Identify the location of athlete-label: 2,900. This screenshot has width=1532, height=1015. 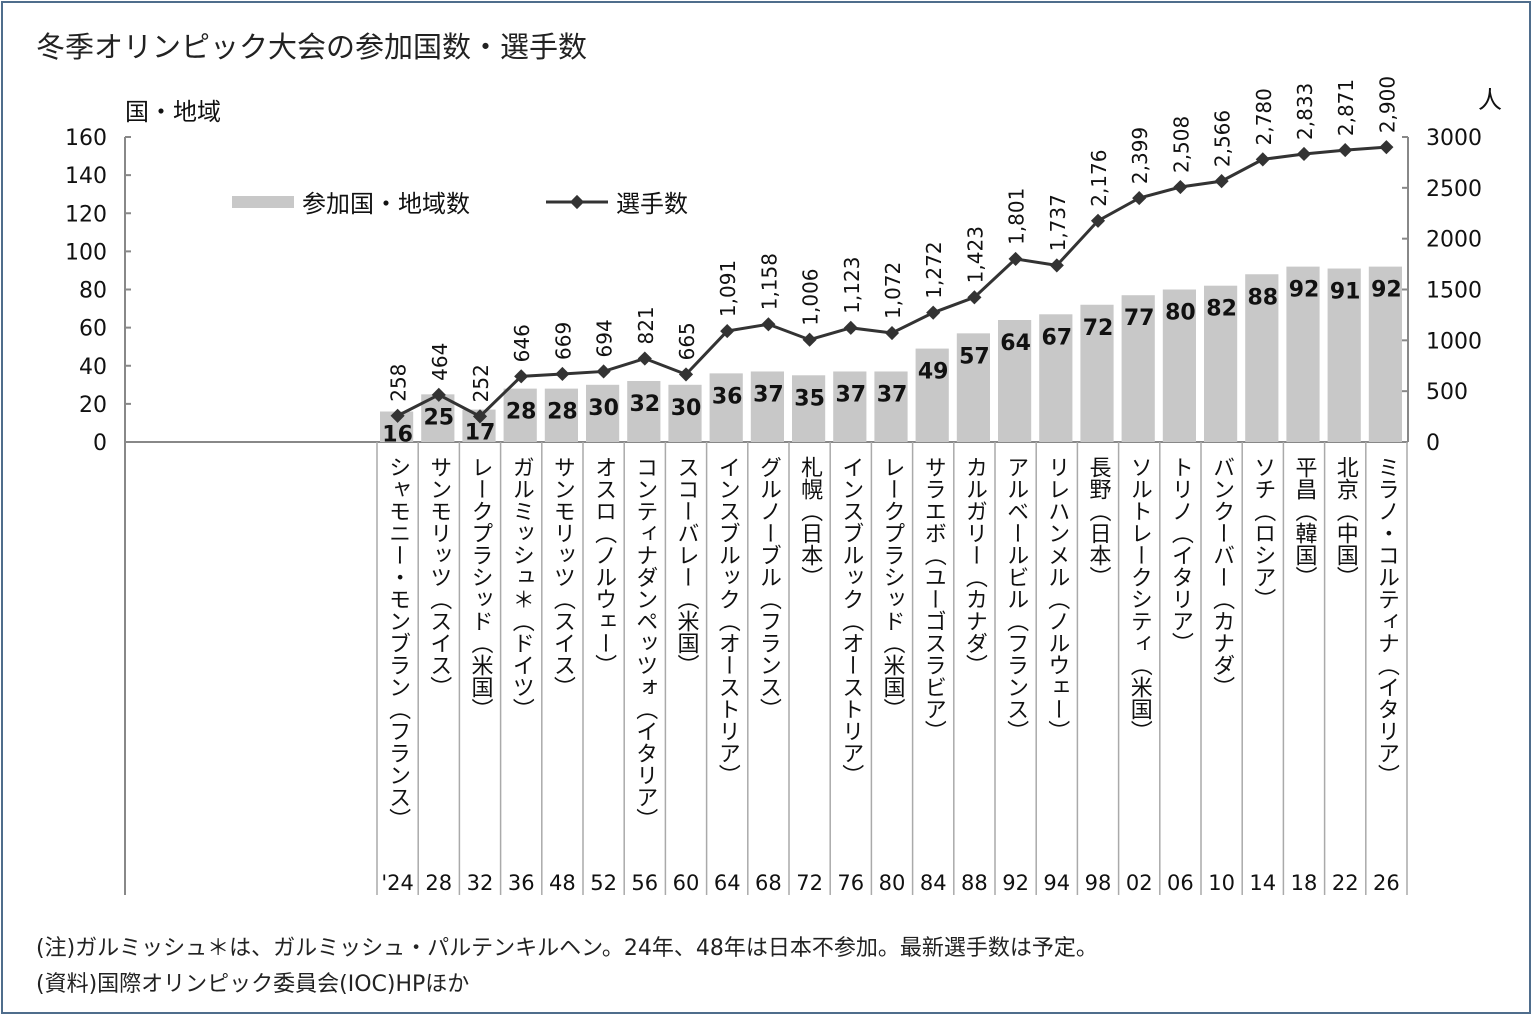
(1387, 104).